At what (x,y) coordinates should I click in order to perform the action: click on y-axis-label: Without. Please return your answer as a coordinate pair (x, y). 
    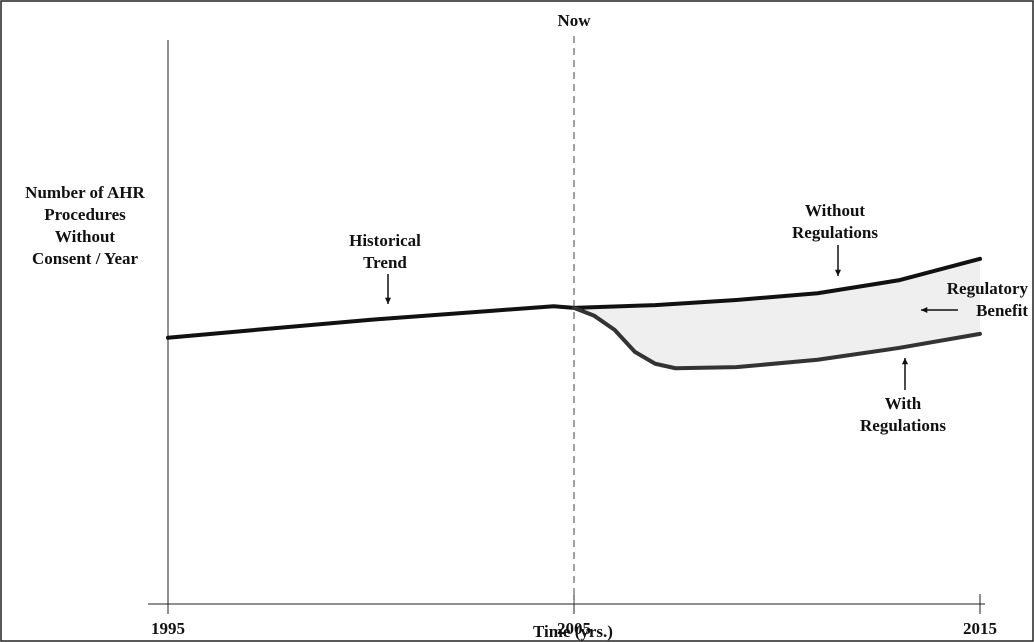
    Looking at the image, I should click on (85, 236).